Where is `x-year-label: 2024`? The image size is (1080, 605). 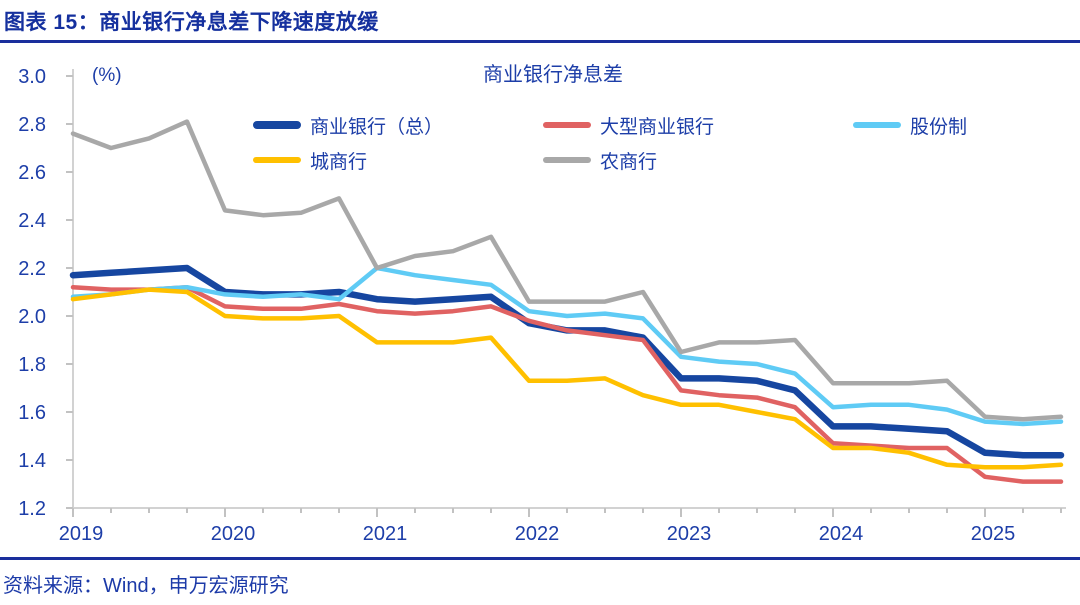 x-year-label: 2024 is located at coordinates (841, 534).